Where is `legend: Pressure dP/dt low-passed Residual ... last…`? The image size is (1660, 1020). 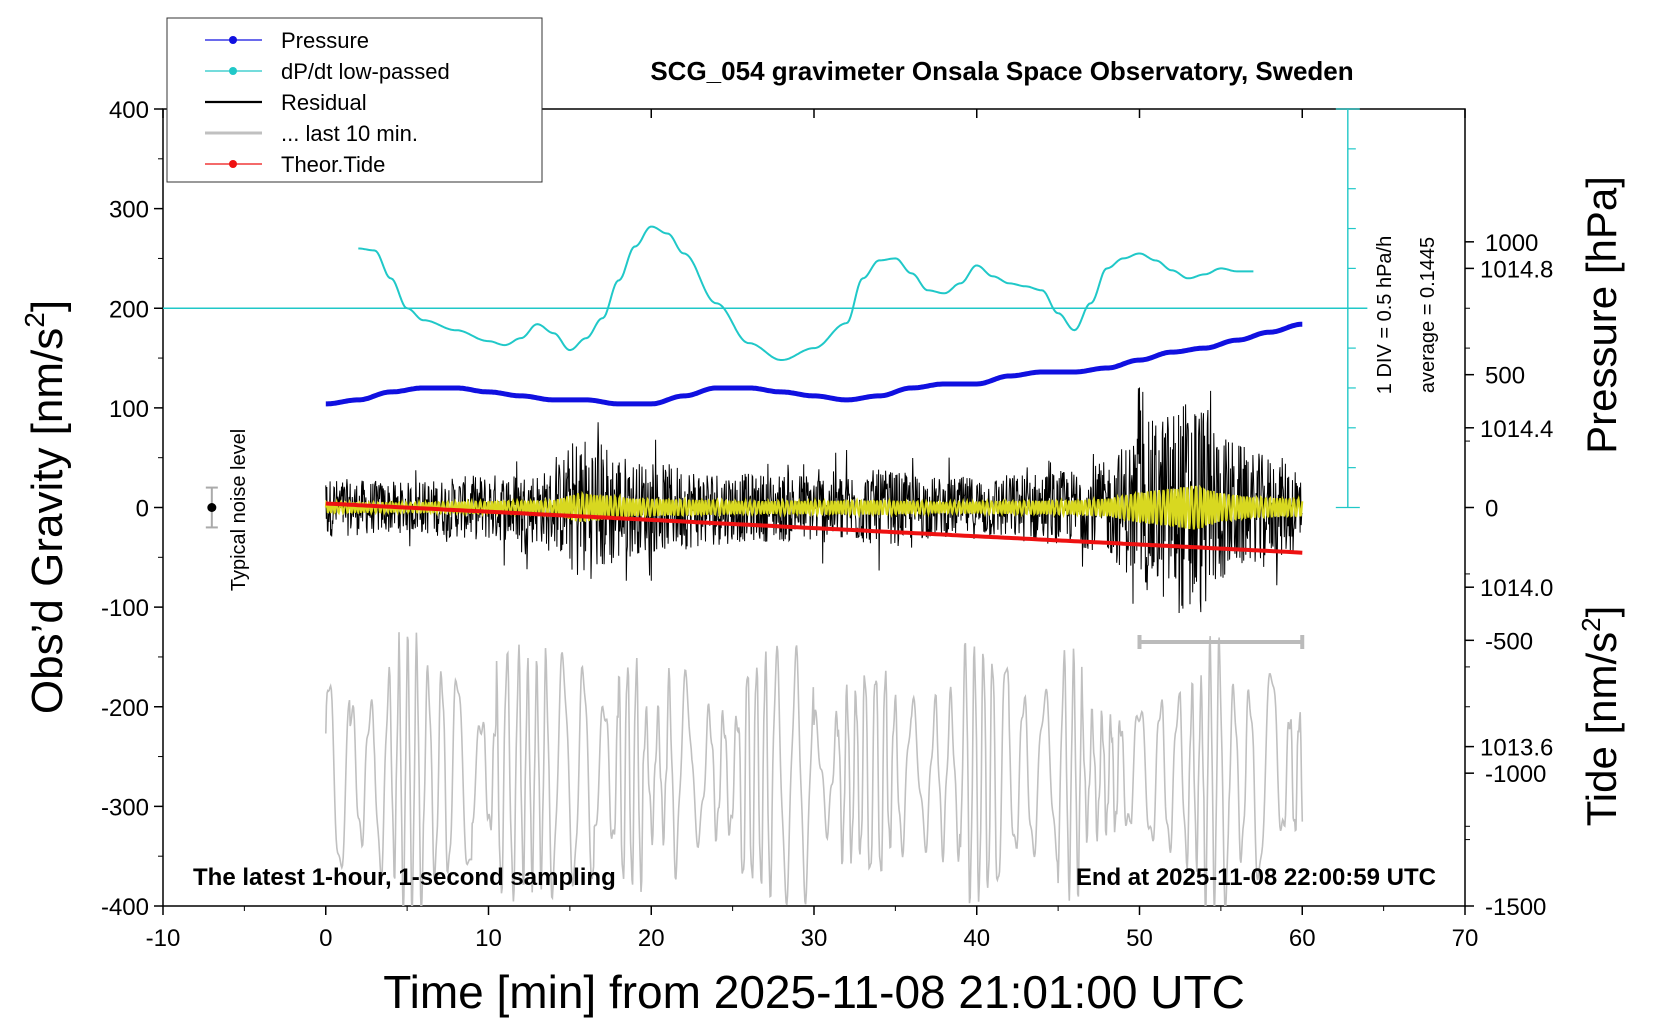
legend: Pressure dP/dt low-passed Residual ... last… is located at coordinates (354, 100).